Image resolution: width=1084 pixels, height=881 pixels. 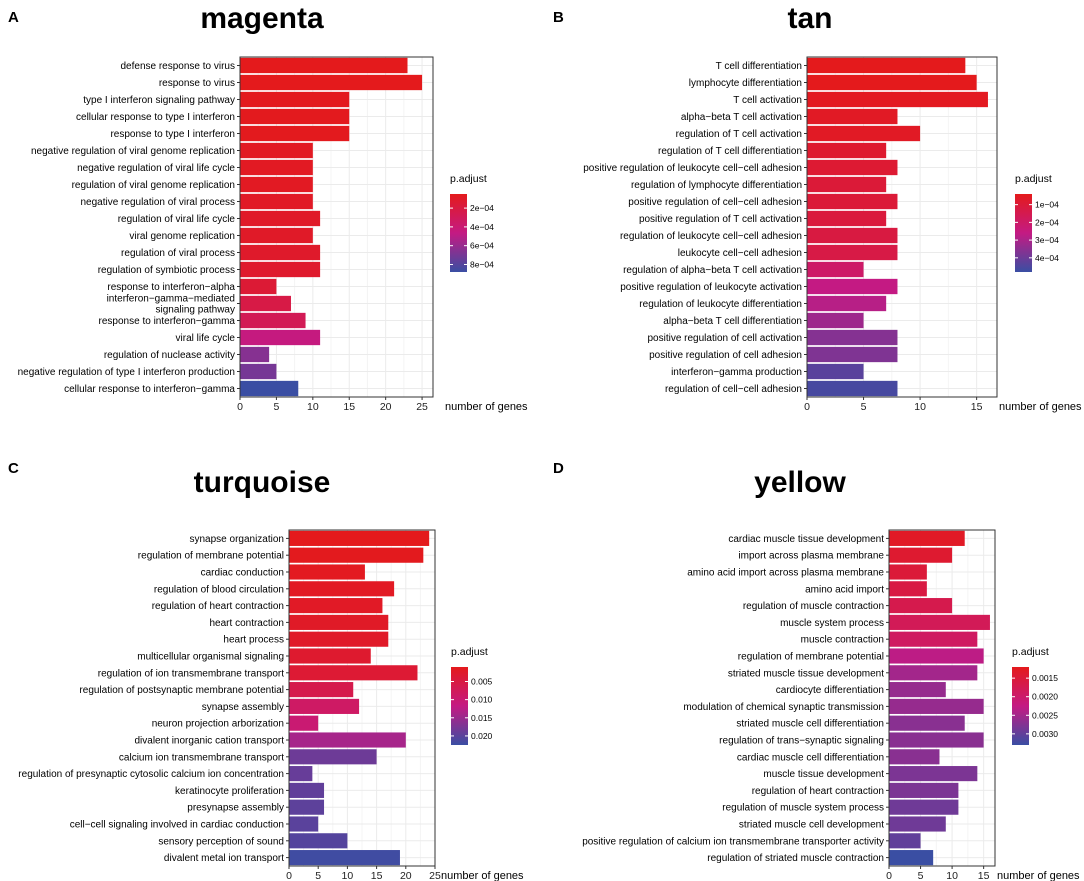 What do you see at coordinates (1045, 715) in the screenshot?
I see `colorbar-tick-label: 0.0025` at bounding box center [1045, 715].